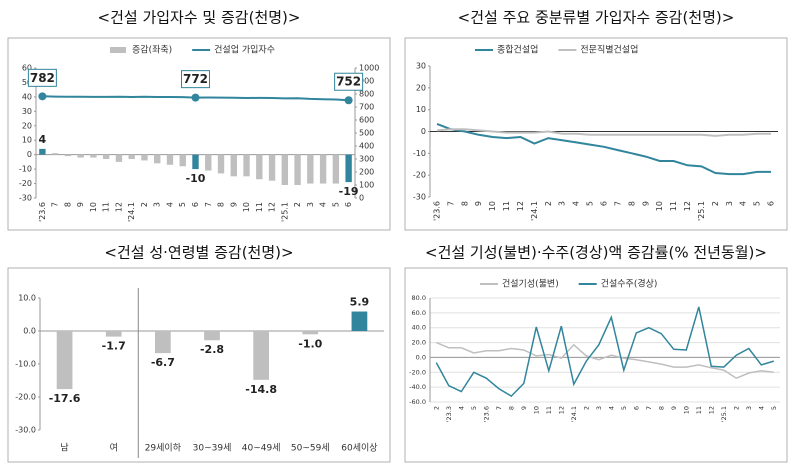  What do you see at coordinates (419, 175) in the screenshot?
I see `y-tick-label: -20` at bounding box center [419, 175].